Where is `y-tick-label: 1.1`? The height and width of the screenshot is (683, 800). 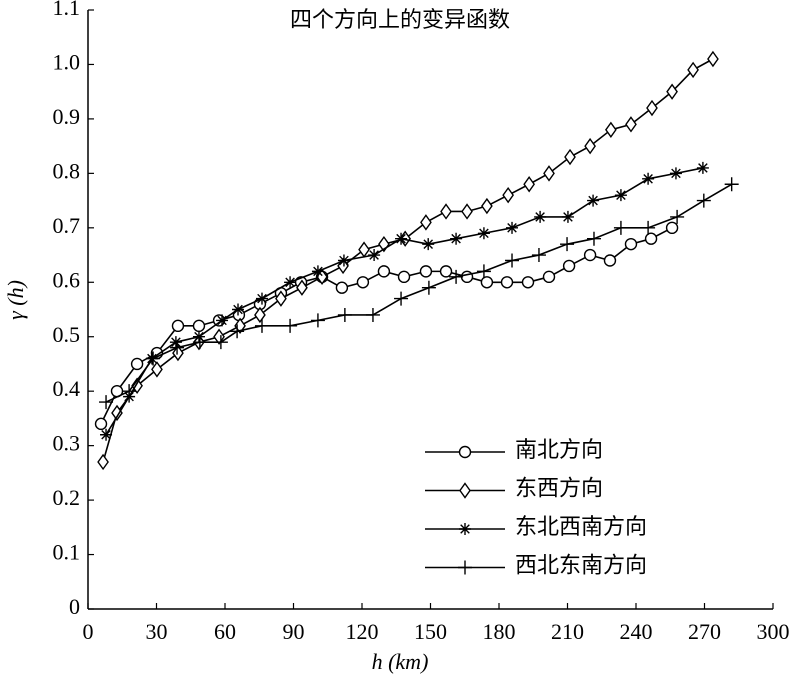
y-tick-label: 1.1 is located at coordinates (67, 10).